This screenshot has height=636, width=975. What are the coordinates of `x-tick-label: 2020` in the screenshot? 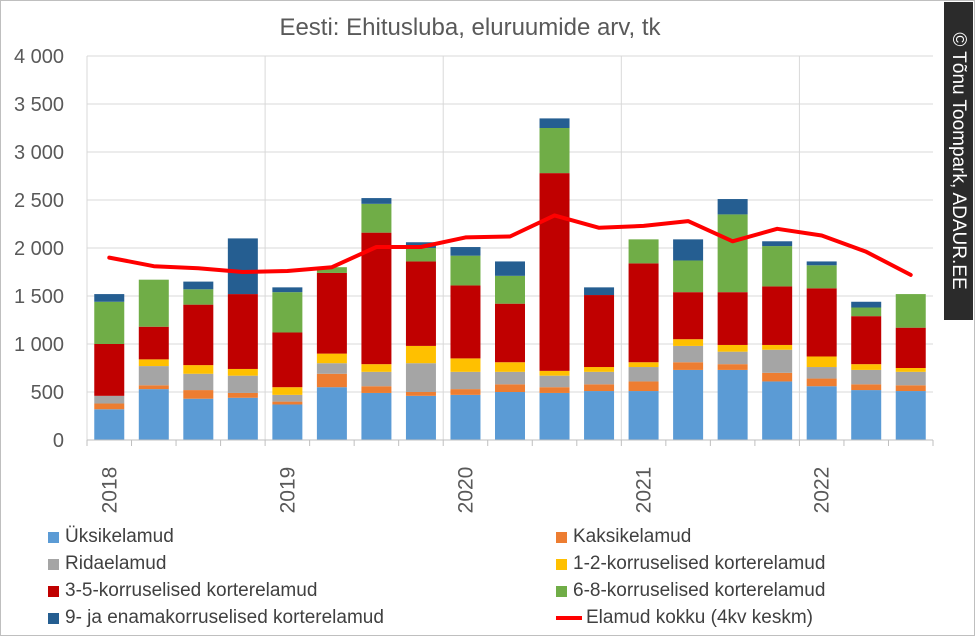 It's located at (465, 490).